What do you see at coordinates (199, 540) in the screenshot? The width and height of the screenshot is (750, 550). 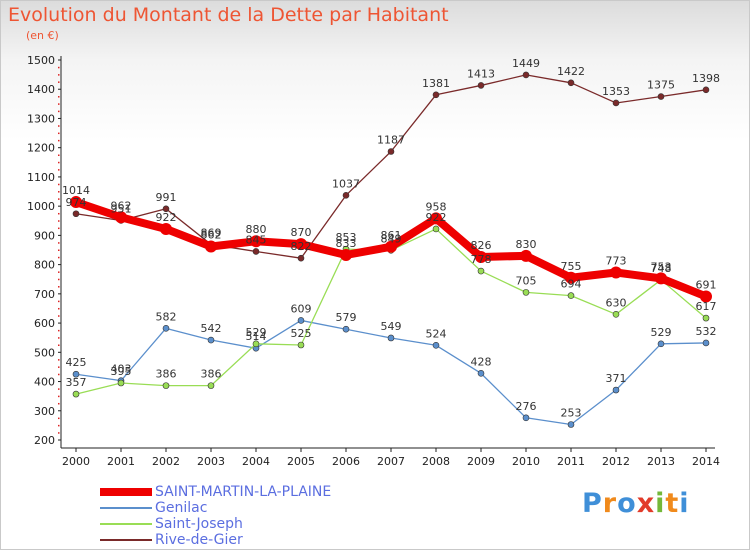 I see `legend-label: Rive-de-Gier` at bounding box center [199, 540].